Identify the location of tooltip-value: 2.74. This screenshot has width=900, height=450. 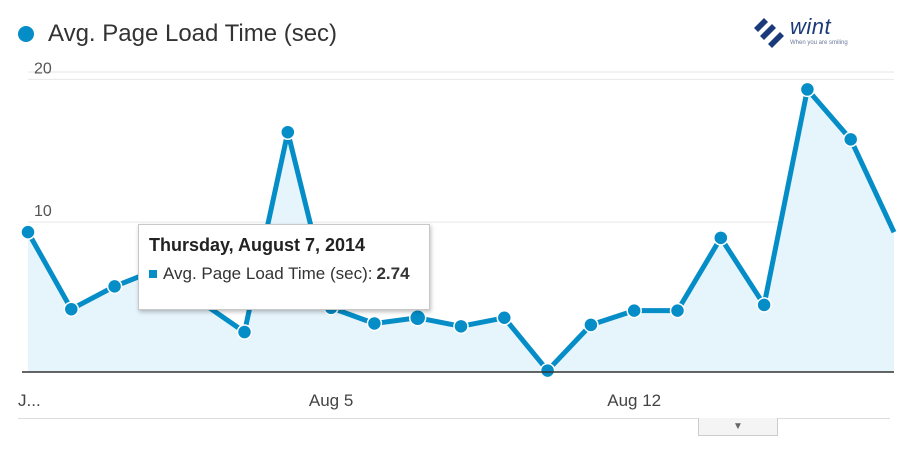
(393, 273).